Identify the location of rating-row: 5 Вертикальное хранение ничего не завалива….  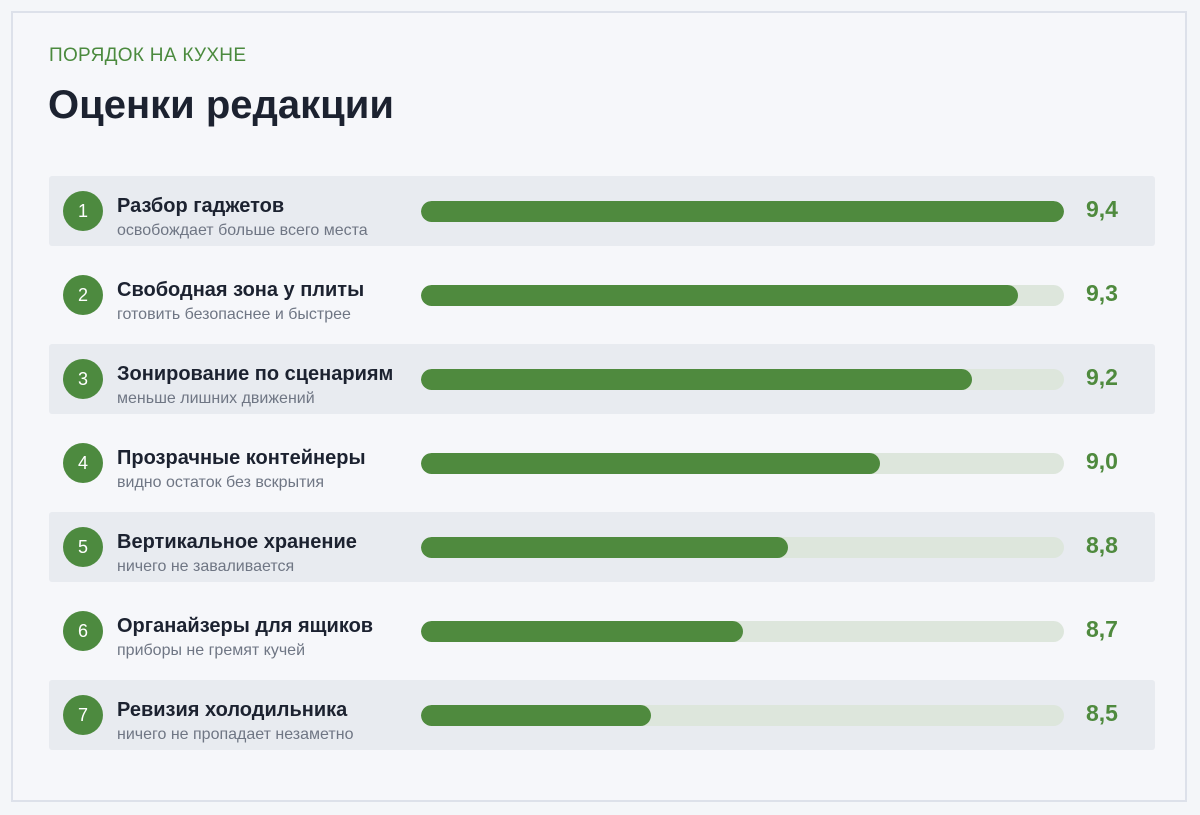
(602, 547).